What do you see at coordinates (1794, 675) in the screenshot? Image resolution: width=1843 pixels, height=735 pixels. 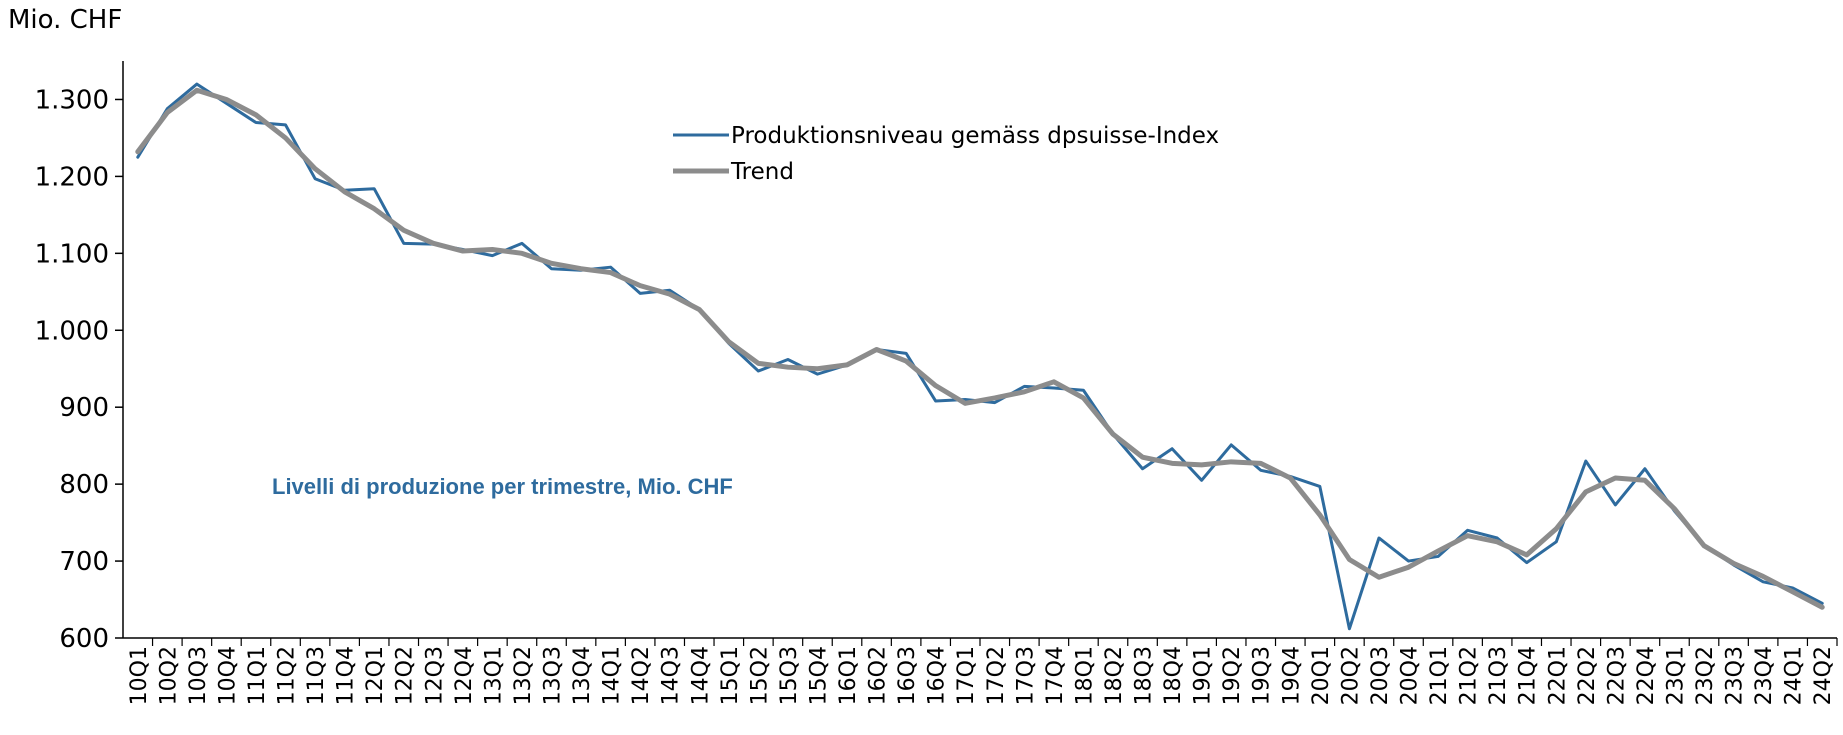 I see `x-tick-label: 24Q1` at bounding box center [1794, 675].